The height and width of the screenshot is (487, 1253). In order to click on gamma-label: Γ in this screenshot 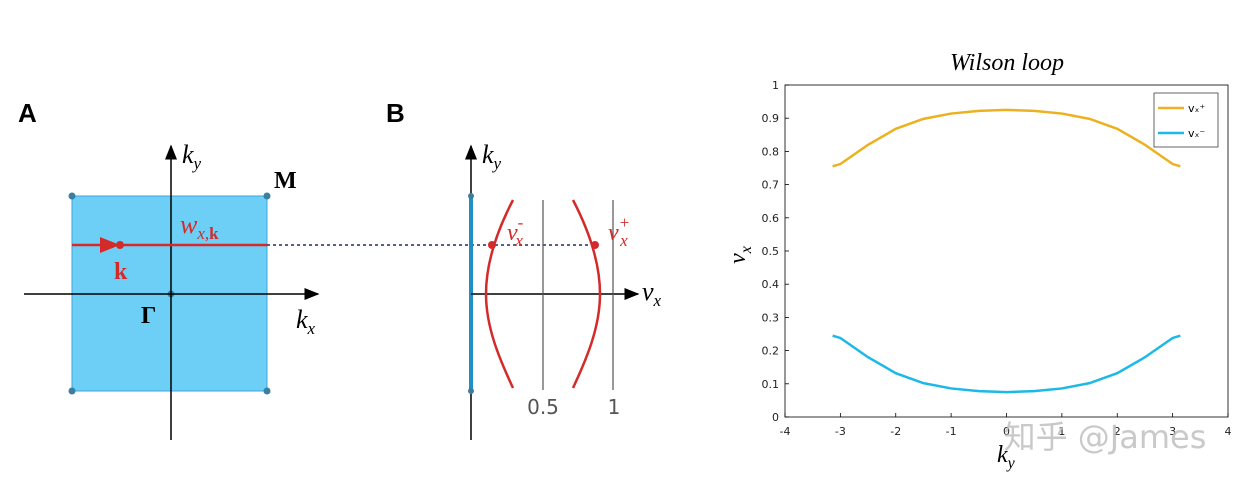, I will do `click(148, 316)`.